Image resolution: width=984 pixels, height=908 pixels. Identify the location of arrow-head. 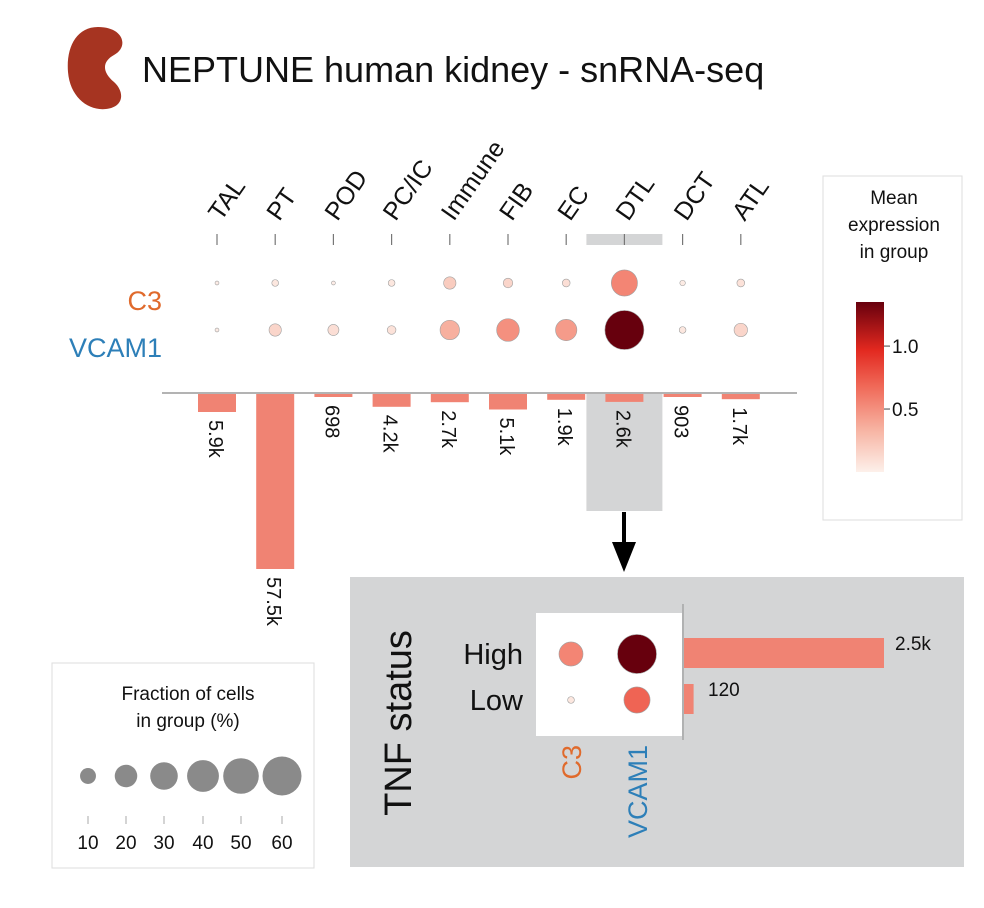
(624, 557).